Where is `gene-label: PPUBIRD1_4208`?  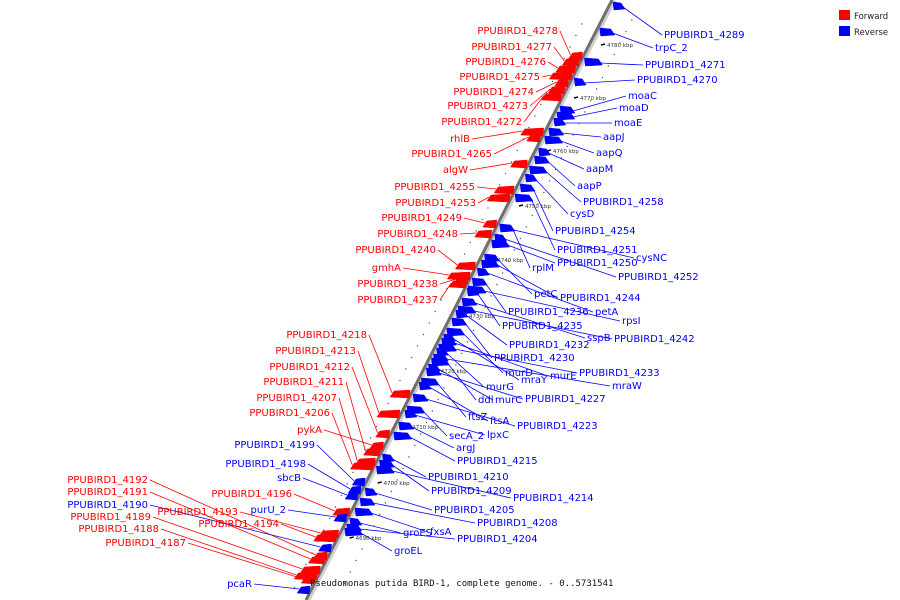 gene-label: PPUBIRD1_4208 is located at coordinates (517, 523).